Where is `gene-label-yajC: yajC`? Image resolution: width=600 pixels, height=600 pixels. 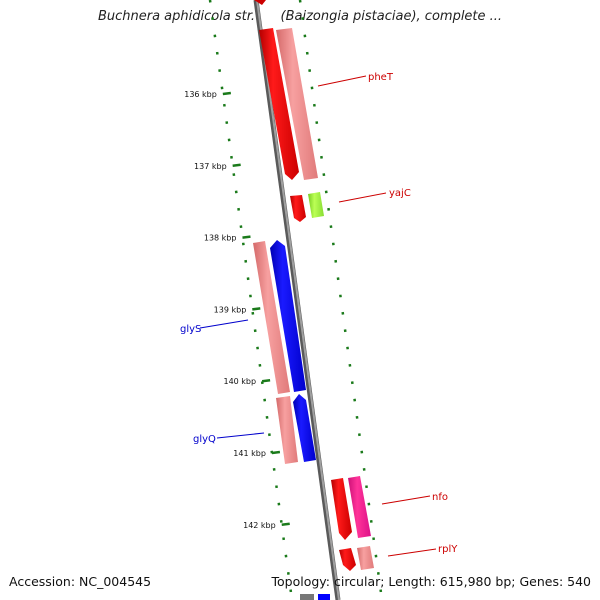
gene-label-yajC: yajC is located at coordinates (400, 193).